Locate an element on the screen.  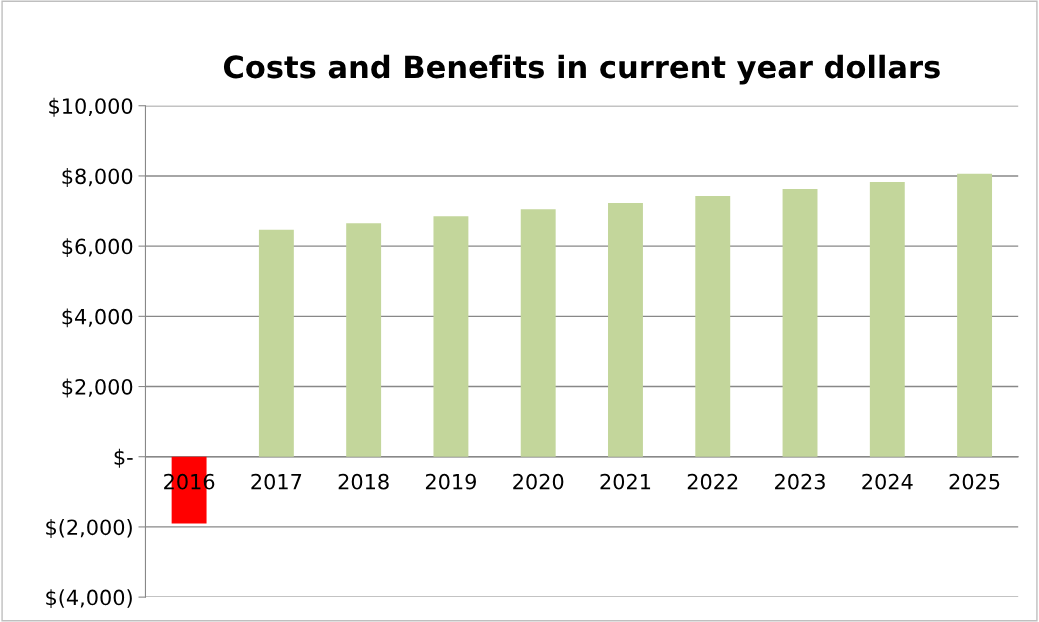
x-tick-label: 2021 is located at coordinates (625, 481).